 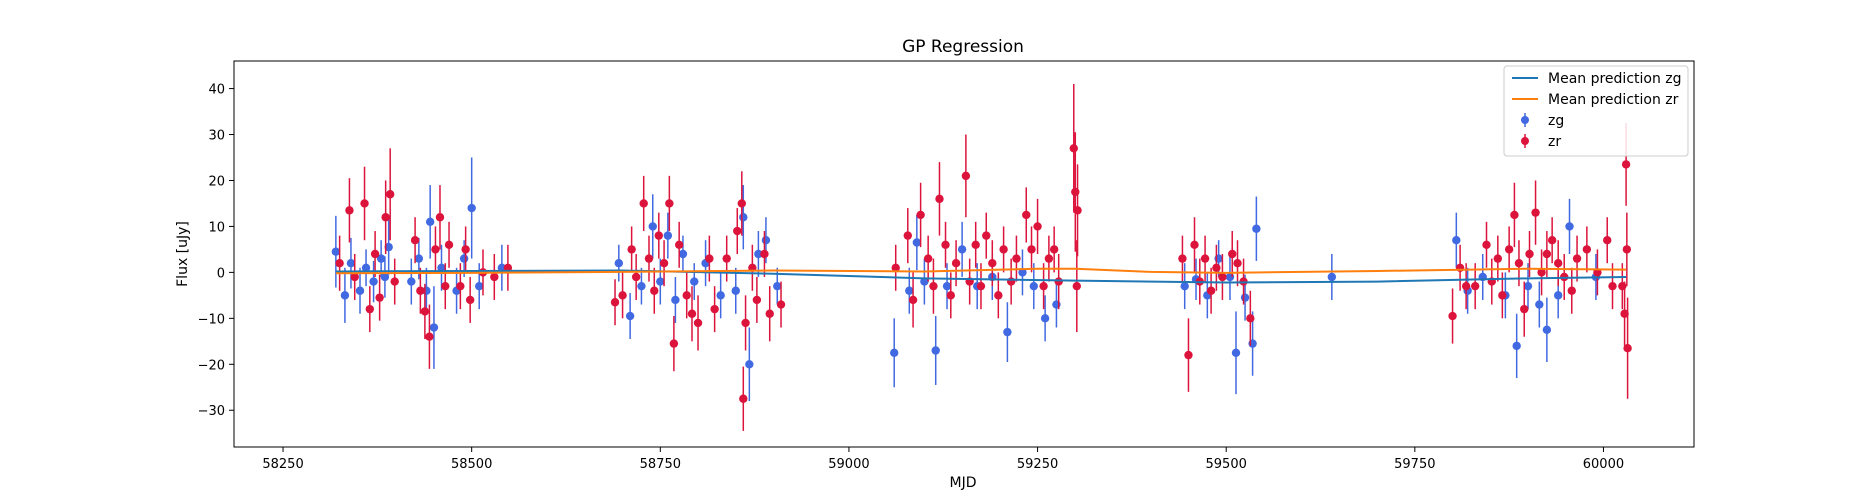 I want to click on x-axis: 58250 58500 58750 59000 59250 59500 59750 60000, so click(x=943, y=459).